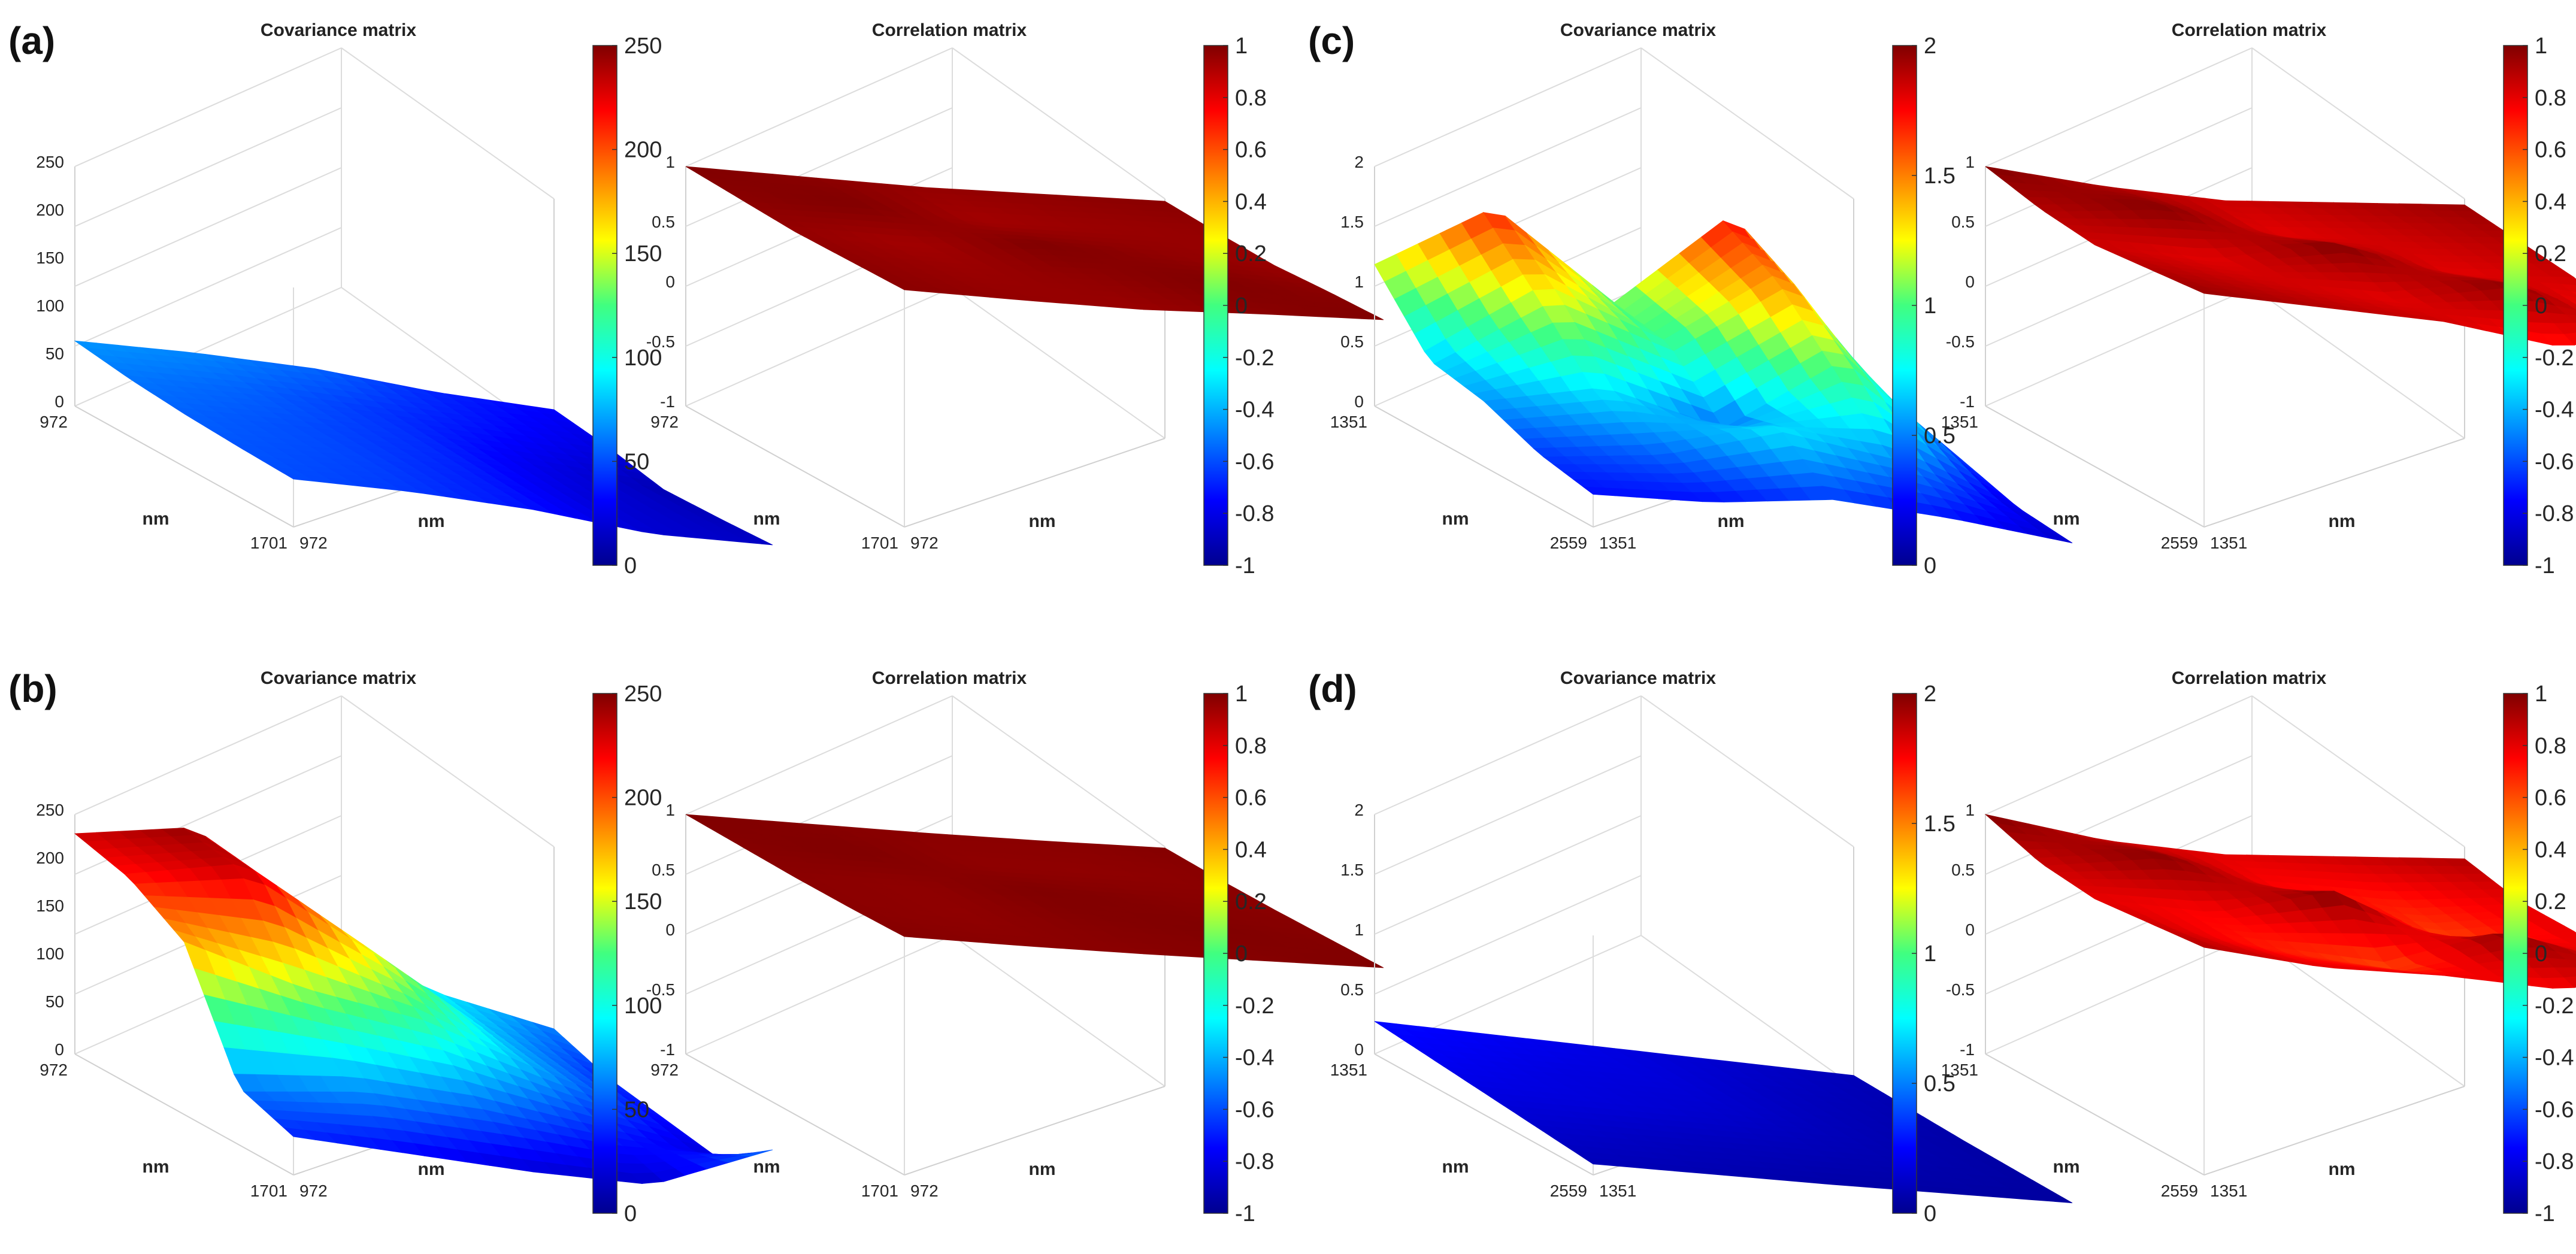 The height and width of the screenshot is (1254, 2576). I want to click on z-tick: 2, so click(1359, 162).